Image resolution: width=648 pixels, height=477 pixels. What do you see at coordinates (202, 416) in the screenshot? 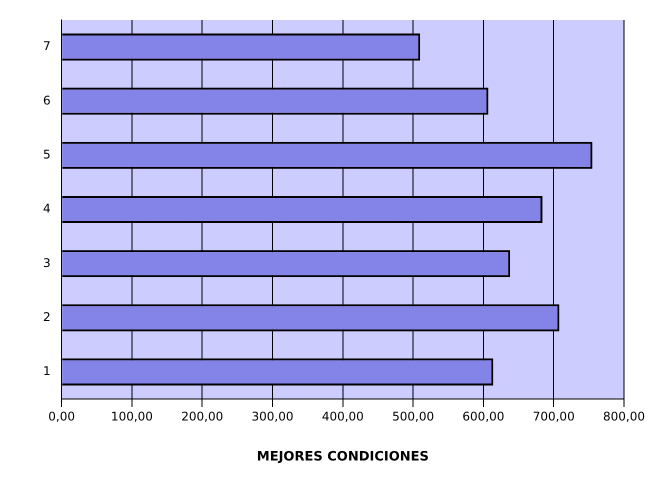
I see `x-tick-label: 200,00` at bounding box center [202, 416].